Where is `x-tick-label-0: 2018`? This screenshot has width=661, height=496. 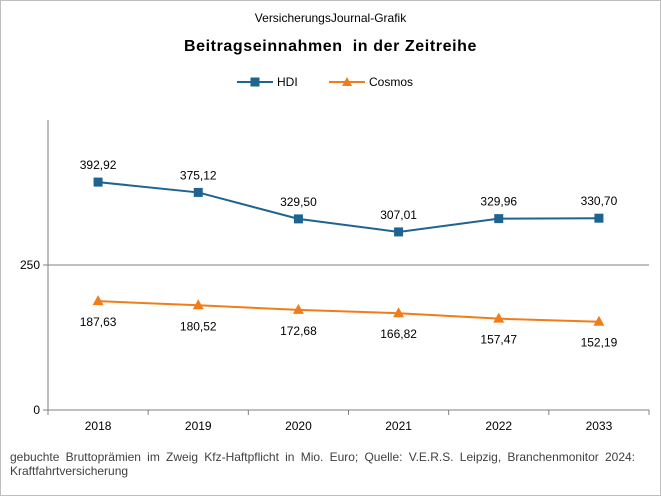 x-tick-label-0: 2018 is located at coordinates (98, 426).